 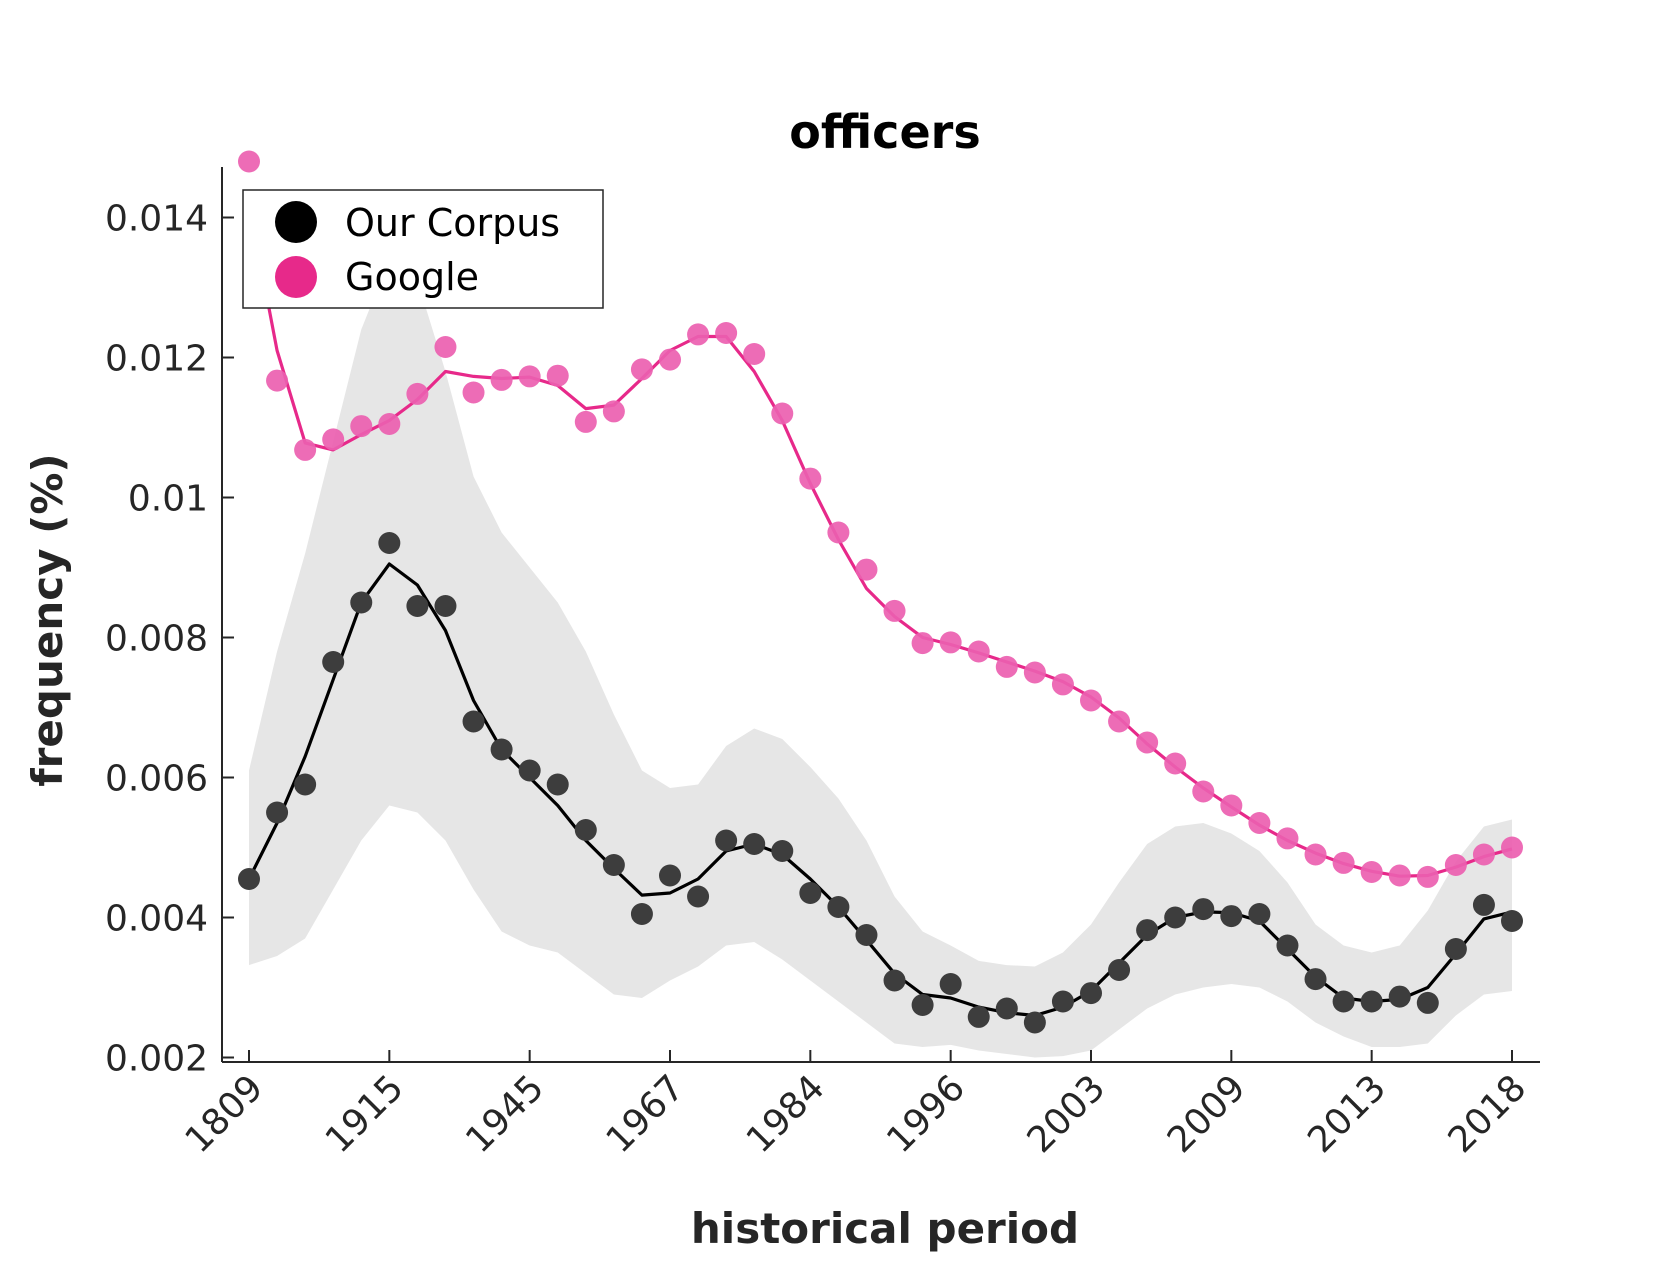 I want to click on x-tick-label: 2003, so click(x=1067, y=1114).